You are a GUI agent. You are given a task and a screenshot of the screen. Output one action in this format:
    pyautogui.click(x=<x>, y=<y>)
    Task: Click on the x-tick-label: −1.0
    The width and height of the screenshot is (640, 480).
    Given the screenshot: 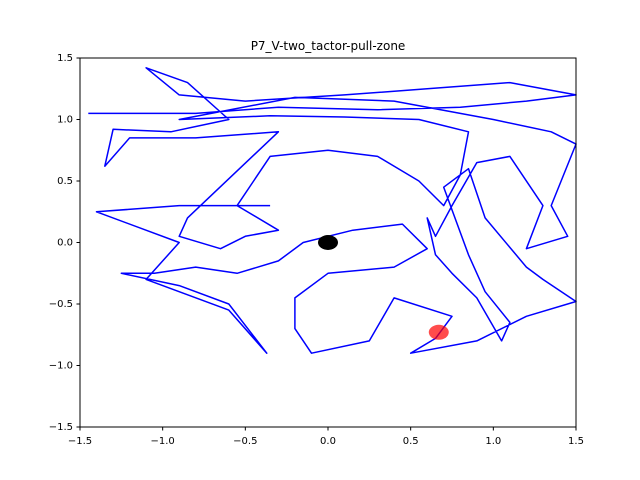 What is the action you would take?
    pyautogui.click(x=163, y=441)
    